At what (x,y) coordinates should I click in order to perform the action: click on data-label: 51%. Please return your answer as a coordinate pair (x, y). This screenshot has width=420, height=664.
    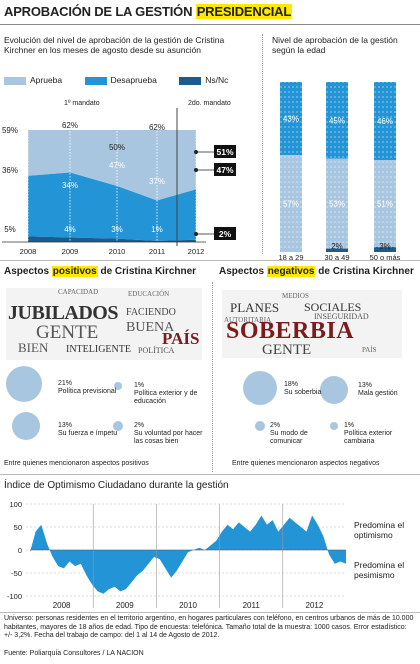
    Looking at the image, I should click on (385, 204).